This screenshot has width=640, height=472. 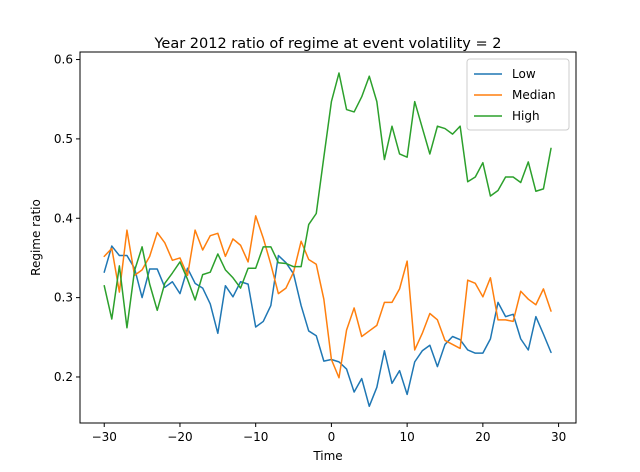 What do you see at coordinates (327, 456) in the screenshot?
I see `x-axis-label: Time` at bounding box center [327, 456].